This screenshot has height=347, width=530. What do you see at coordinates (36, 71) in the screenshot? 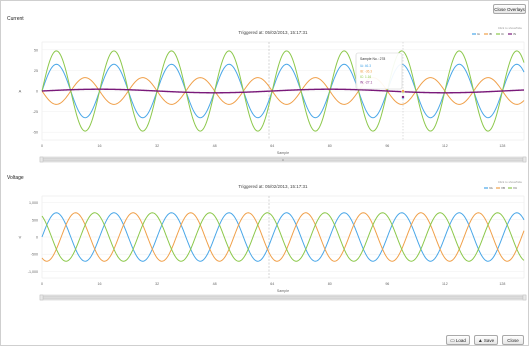
I see `y-tick-label-0: 25` at bounding box center [36, 71].